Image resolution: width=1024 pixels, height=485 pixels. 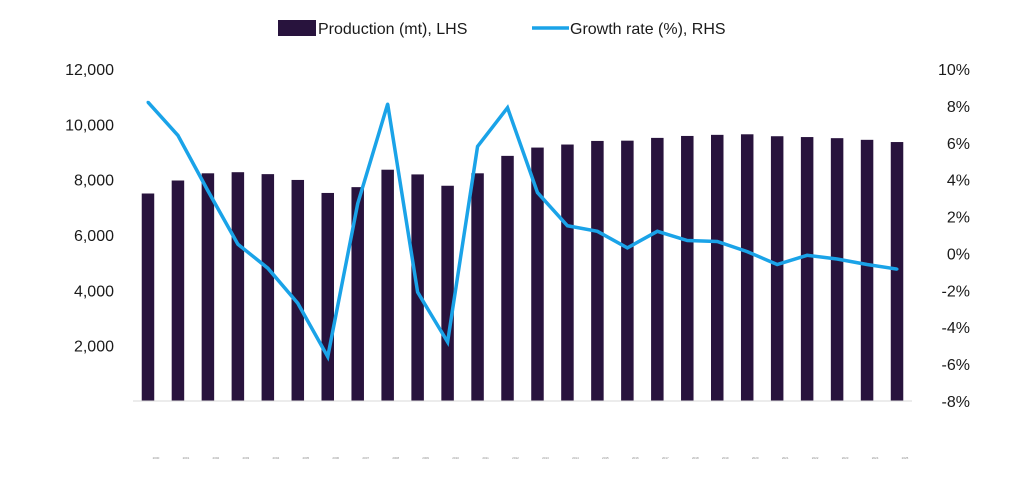 I want to click on bar-2007, so click(x=357, y=294).